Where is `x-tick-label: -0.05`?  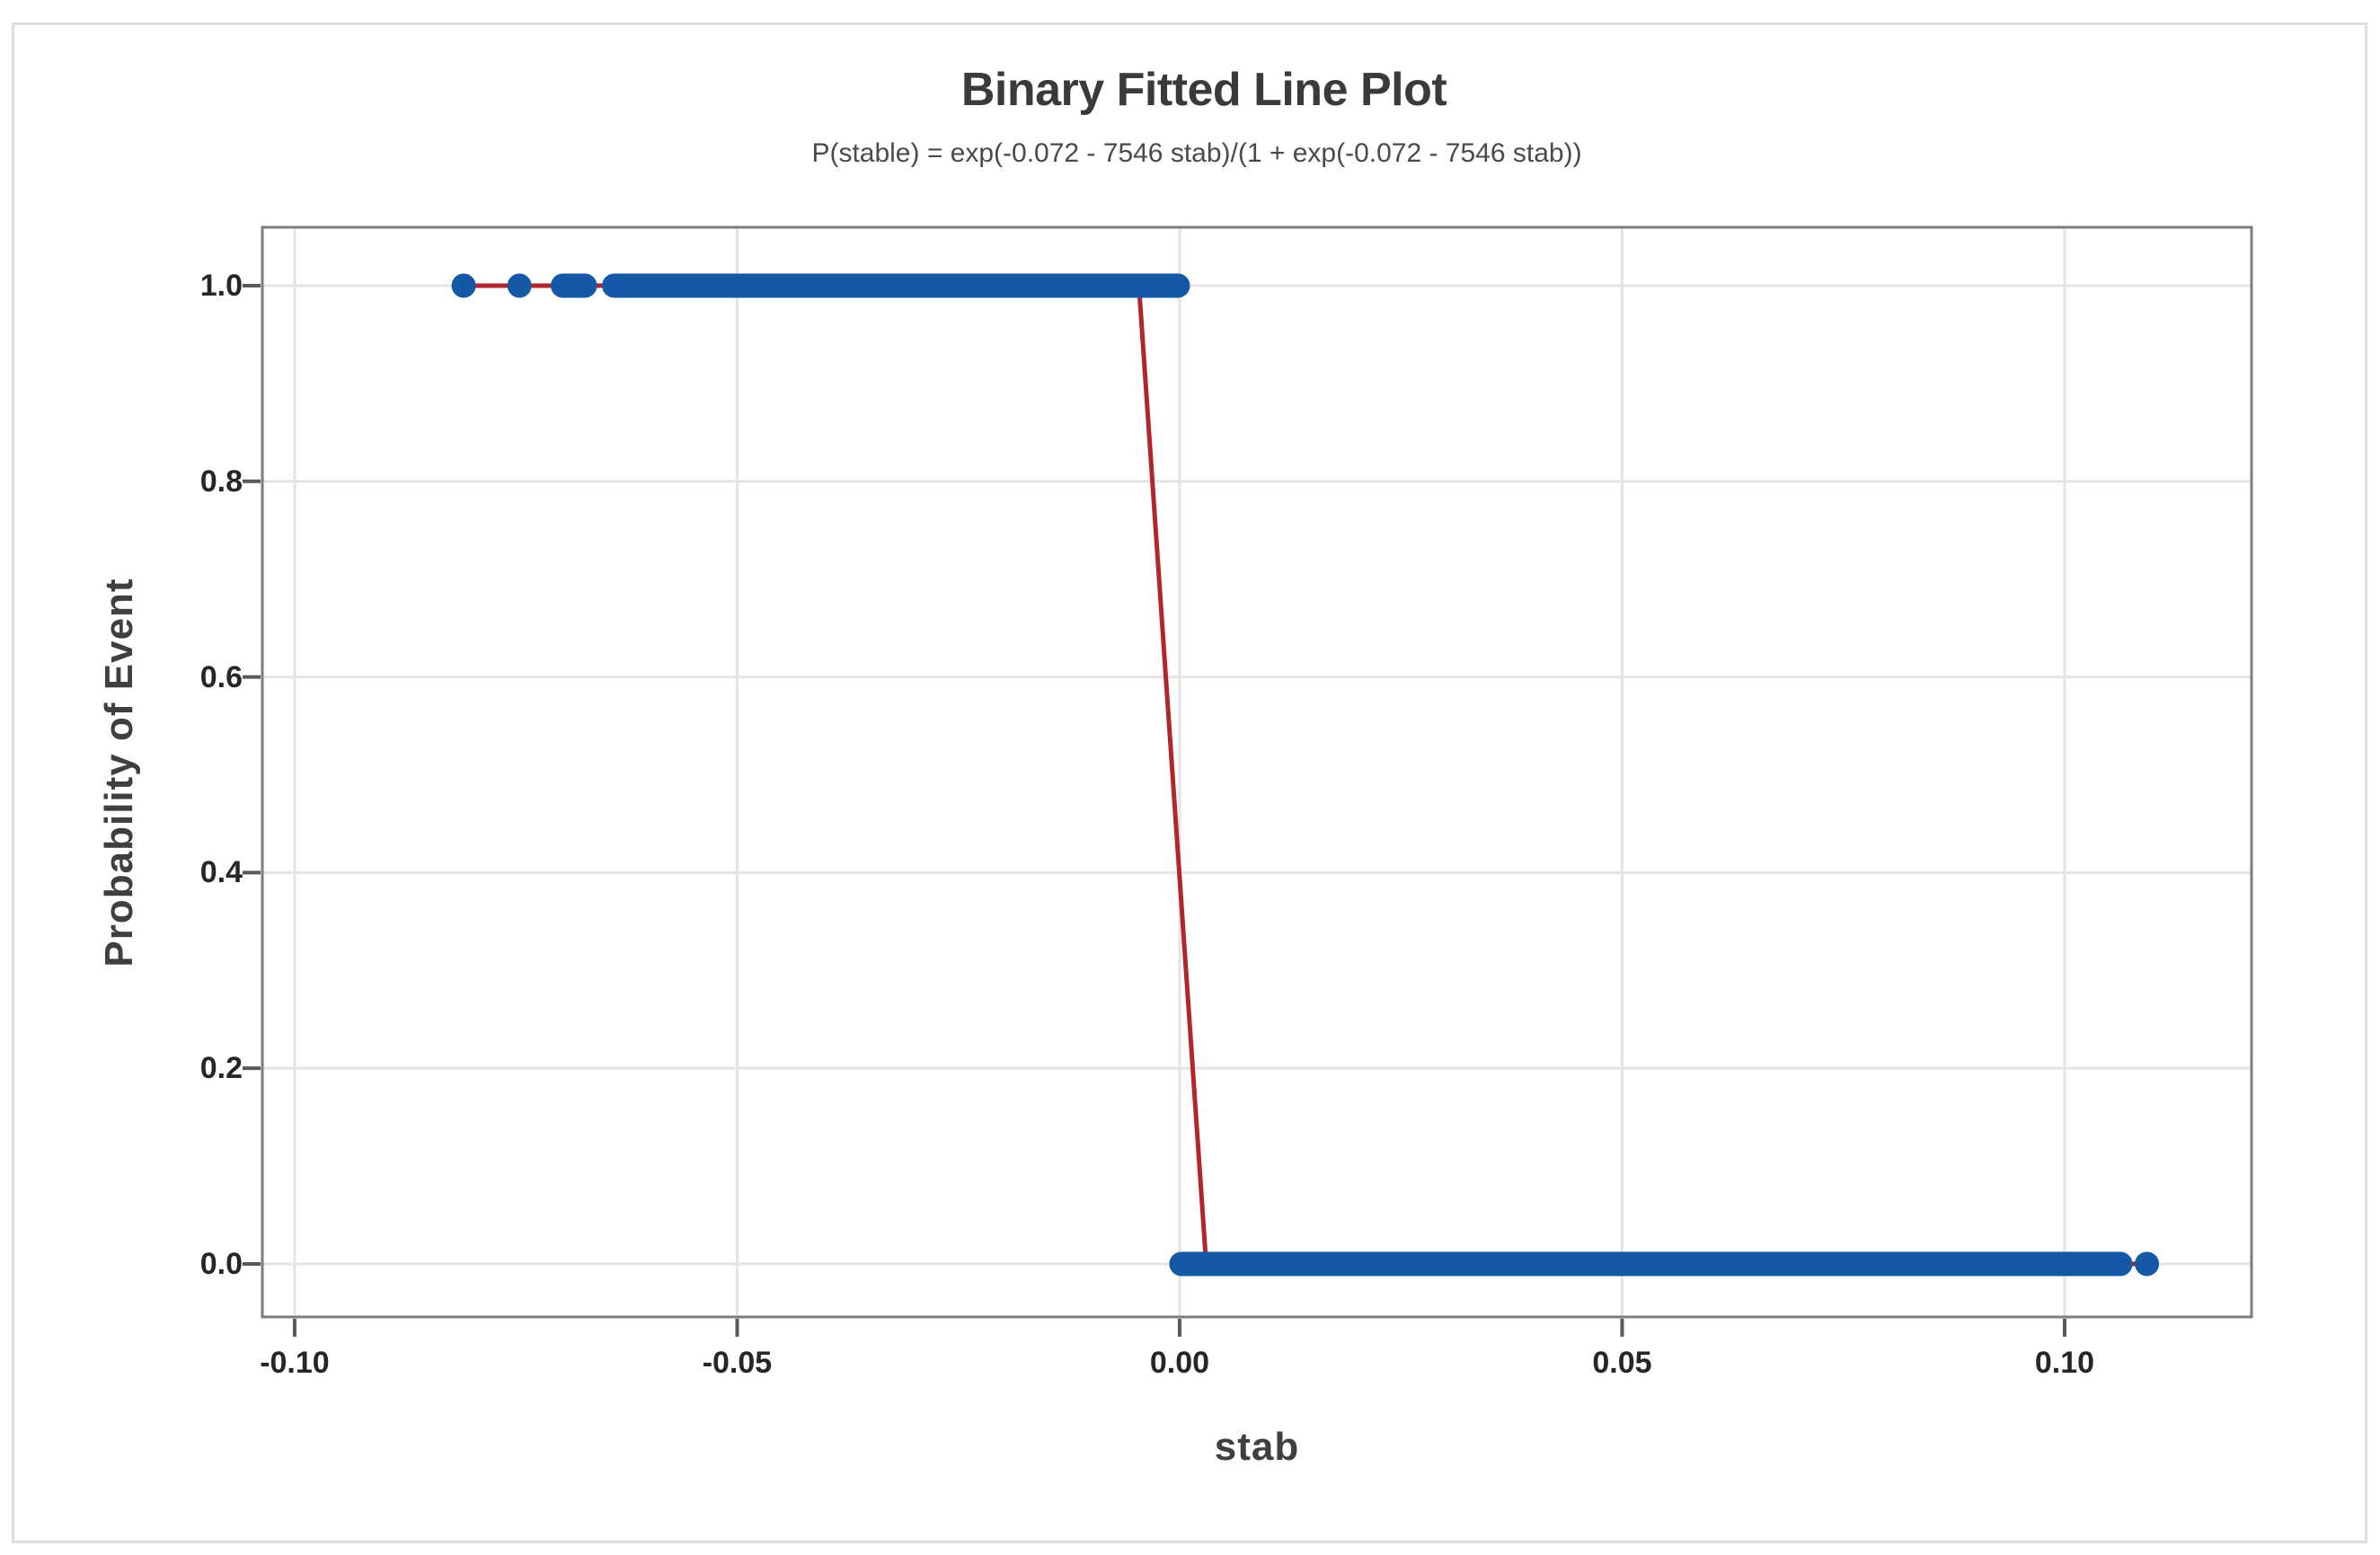
x-tick-label: -0.05 is located at coordinates (737, 1363).